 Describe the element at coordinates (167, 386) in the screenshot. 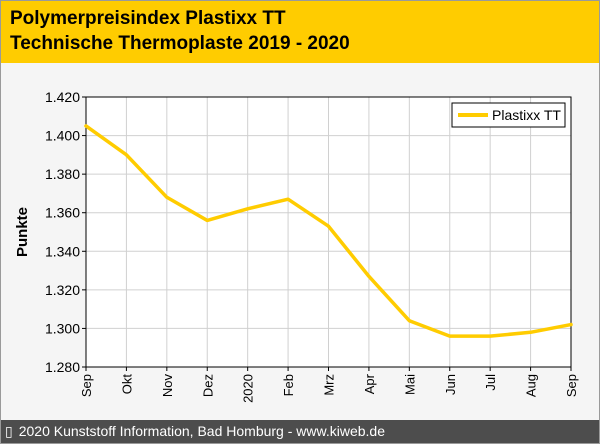

I see `x-tick-label: Nov` at that location.